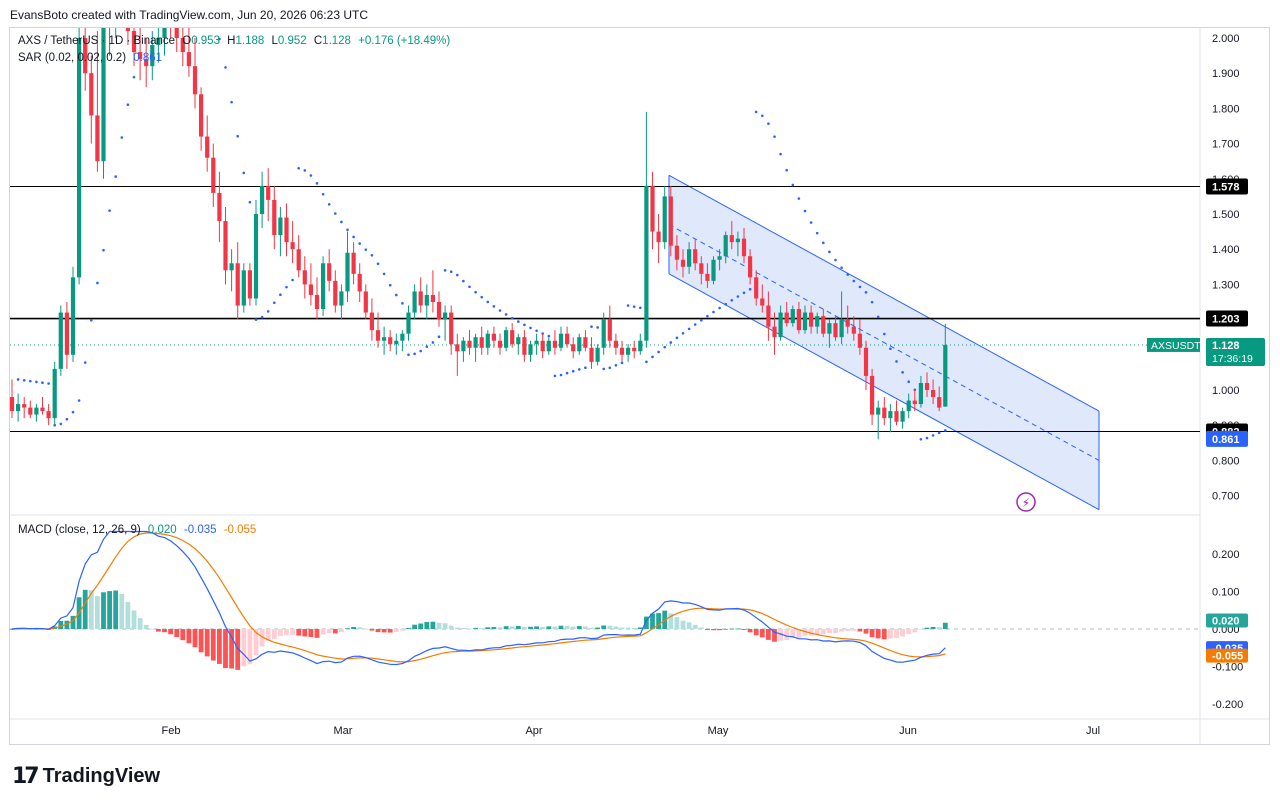 The height and width of the screenshot is (805, 1280). Describe the element at coordinates (72, 58) in the screenshot. I see `sar-label: SAR (0.02, 0.02, 0.2)` at that location.